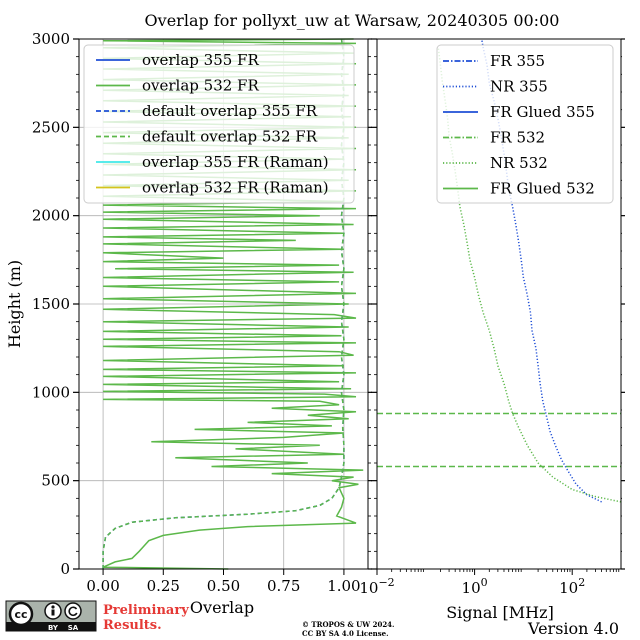 This screenshot has height=640, width=640. I want to click on legend-label: default overlap 355 FR, so click(230, 111).